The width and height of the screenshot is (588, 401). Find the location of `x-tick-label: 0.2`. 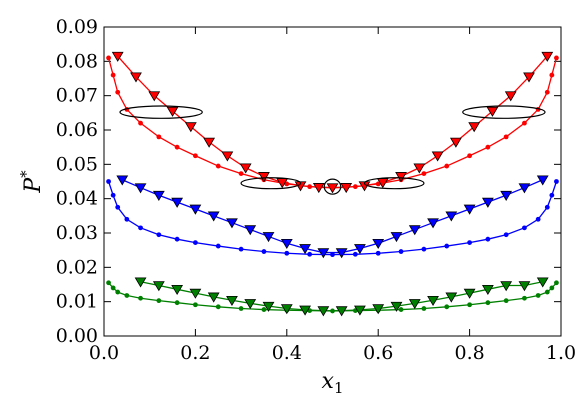

x-tick-label: 0.2 is located at coordinates (195, 353).